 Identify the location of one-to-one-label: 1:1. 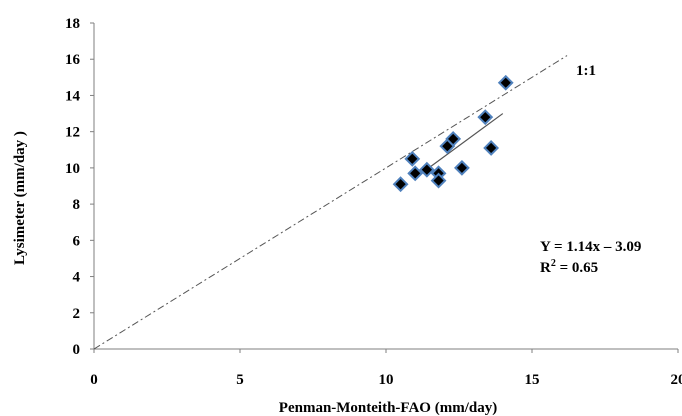
(586, 71).